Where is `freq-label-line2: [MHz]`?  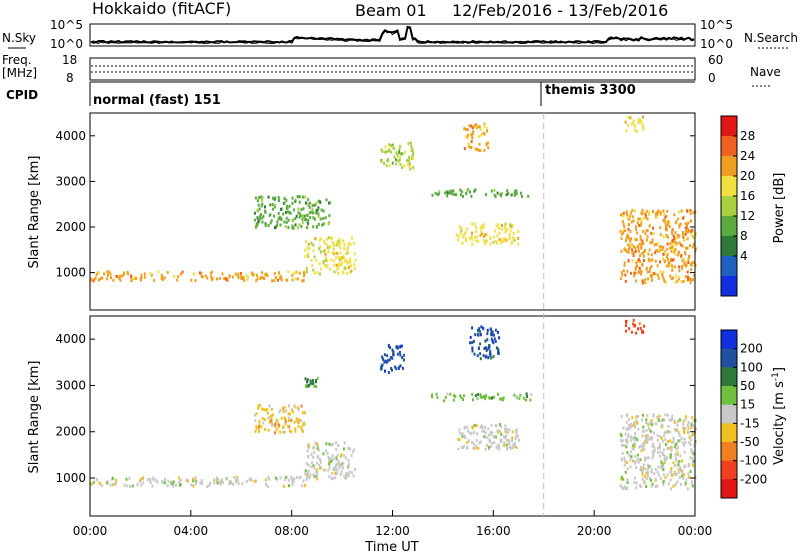
freq-label-line2: [MHz] is located at coordinates (19, 73).